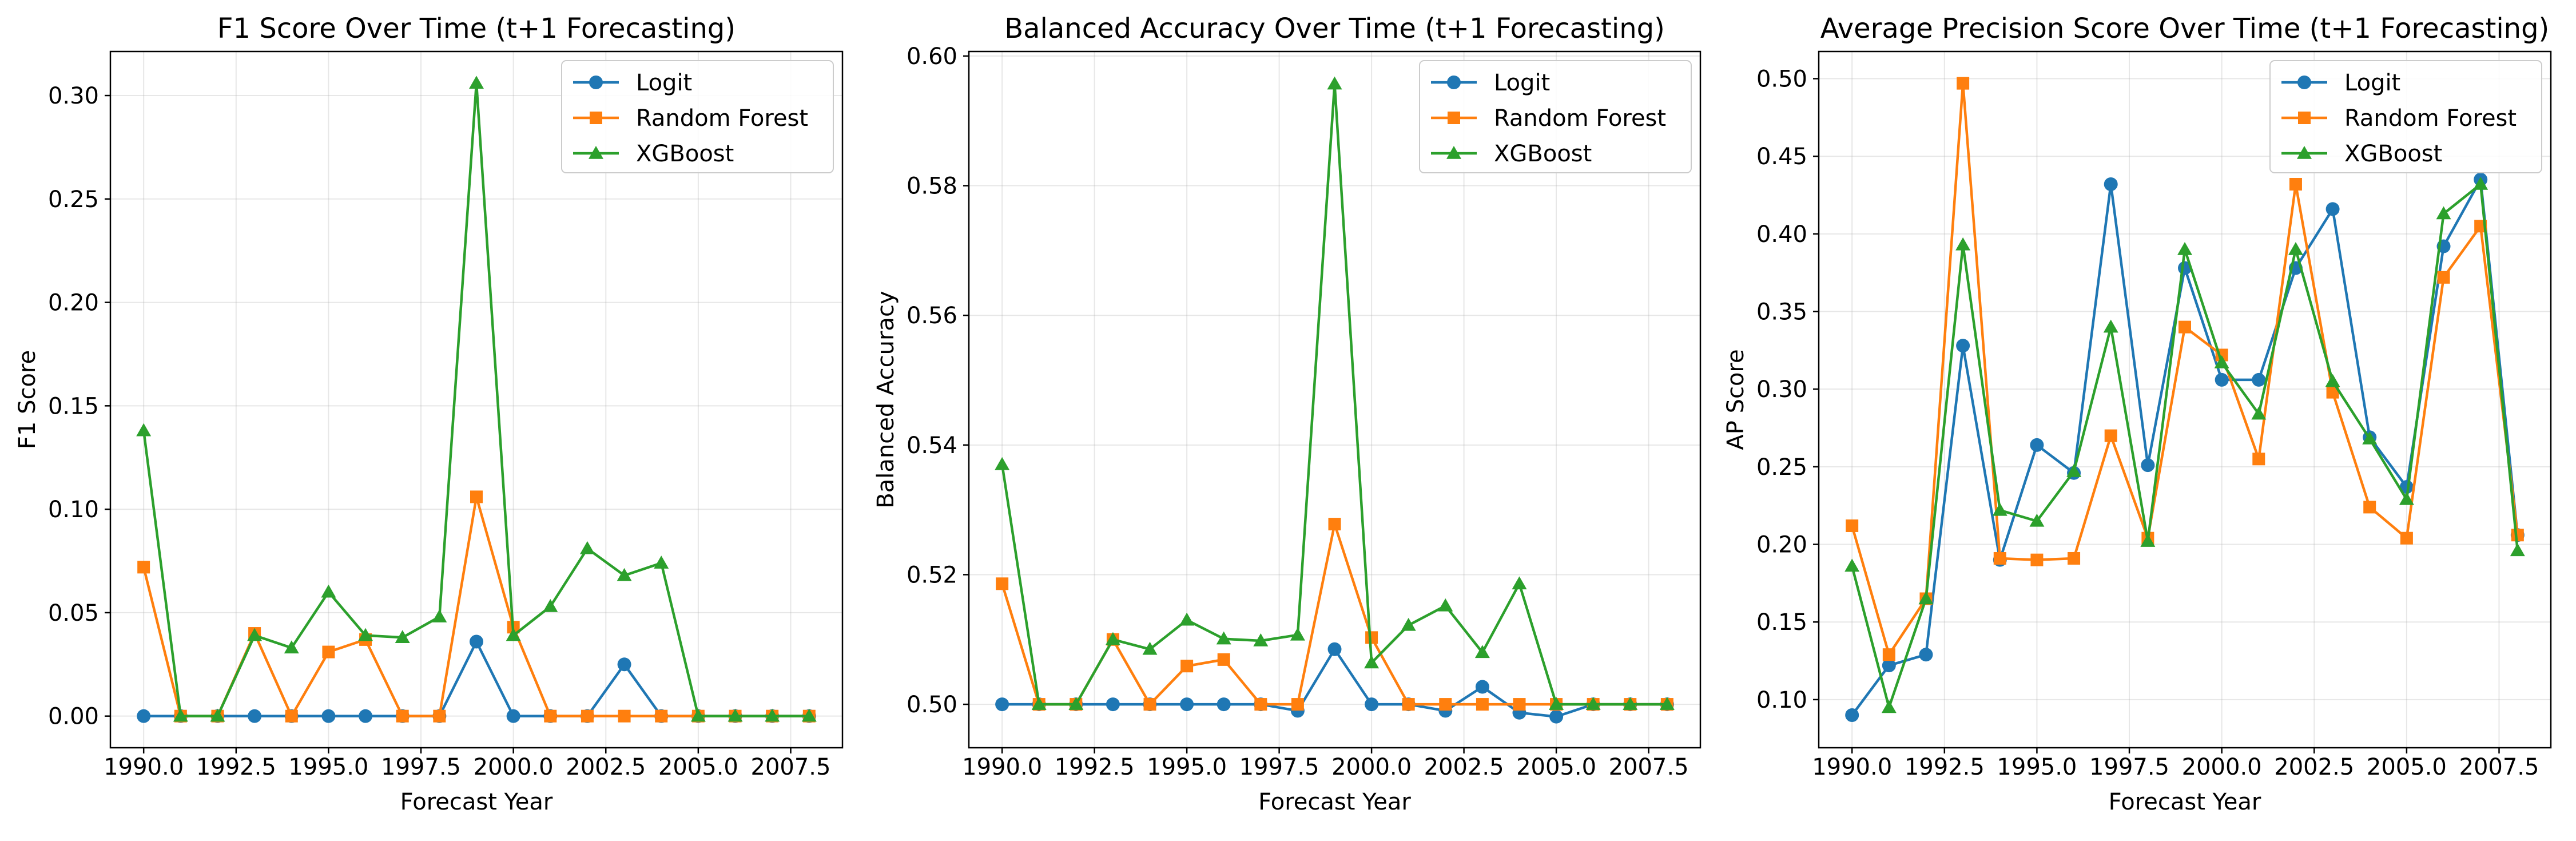 This screenshot has width=2576, height=841. What do you see at coordinates (1522, 83) in the screenshot?
I see `legend-label: Logit` at bounding box center [1522, 83].